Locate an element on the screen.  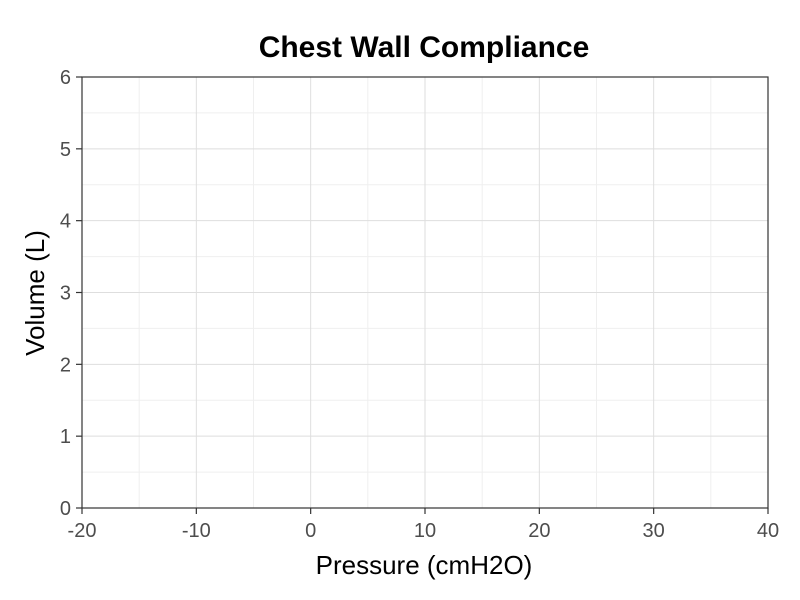
y-tick-label: 0 is located at coordinates (65, 509).